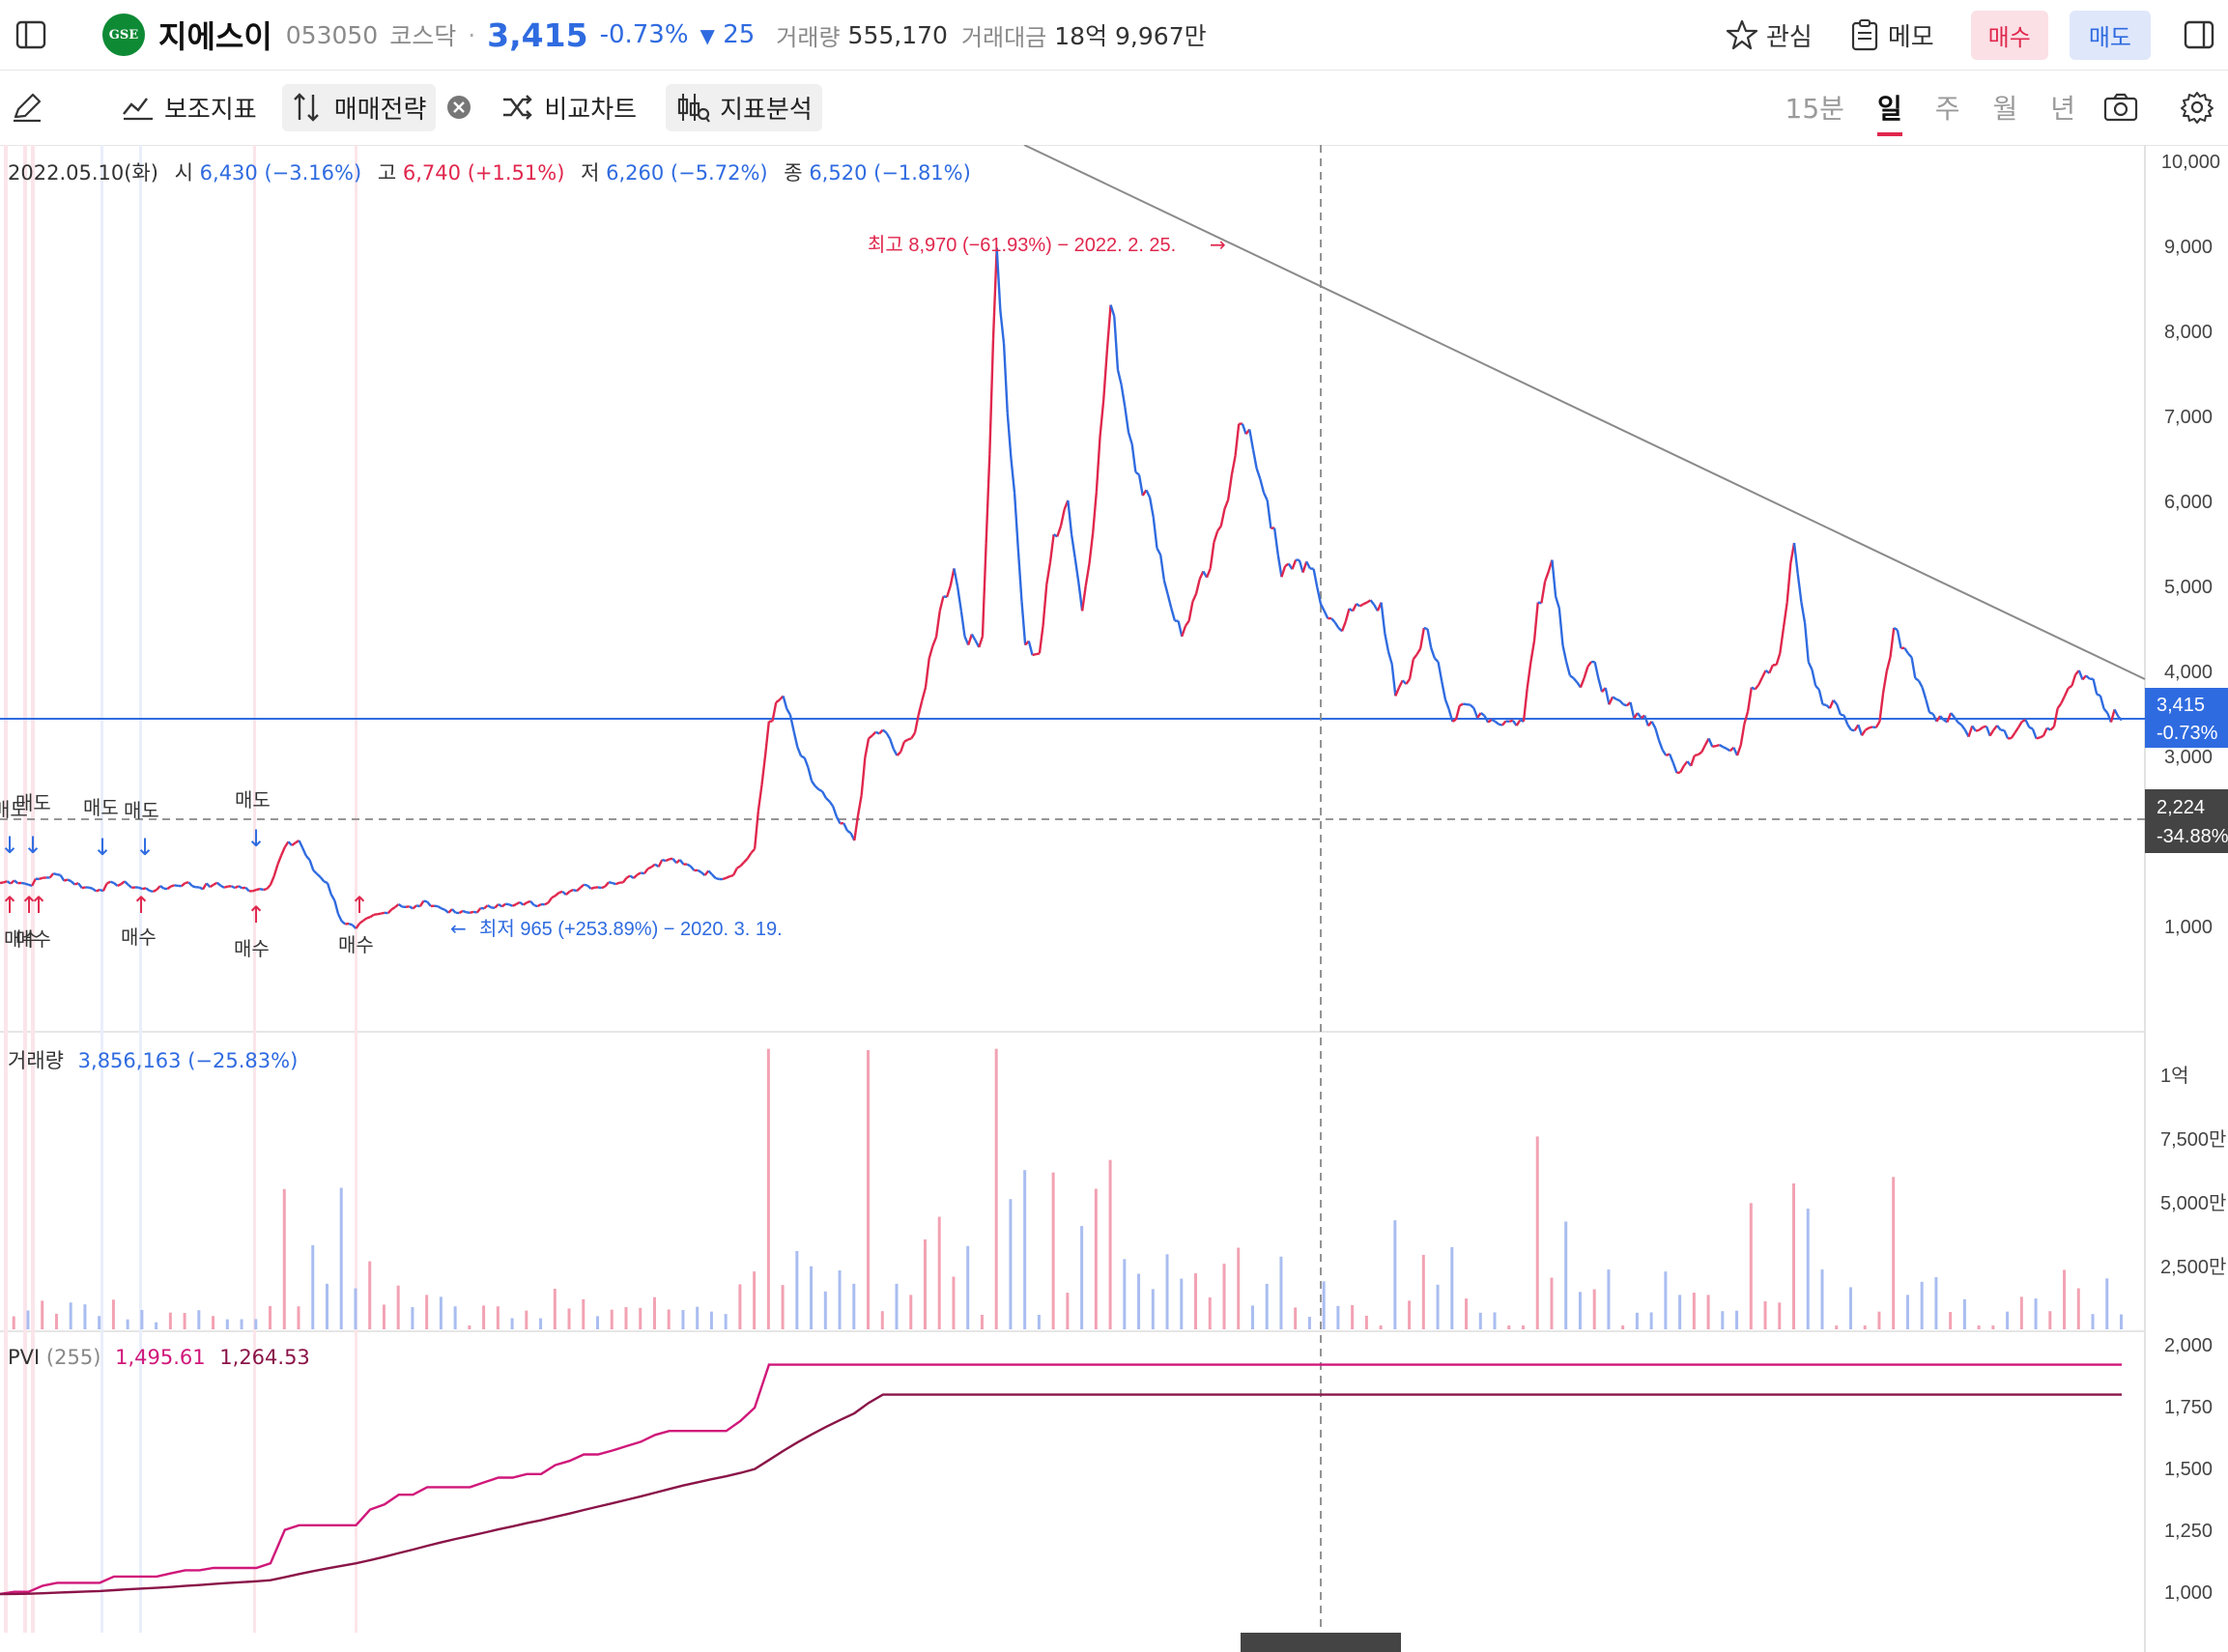 The width and height of the screenshot is (2228, 1652). Describe the element at coordinates (2120, 107) in the screenshot. I see `screenshot-button` at that location.